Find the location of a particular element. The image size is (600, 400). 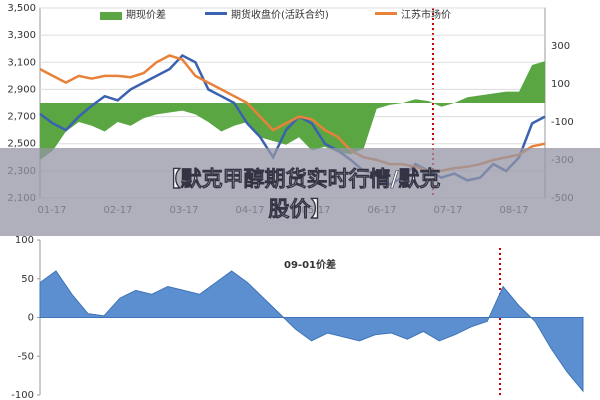

y-tick-label: -100 is located at coordinates (22, 395).